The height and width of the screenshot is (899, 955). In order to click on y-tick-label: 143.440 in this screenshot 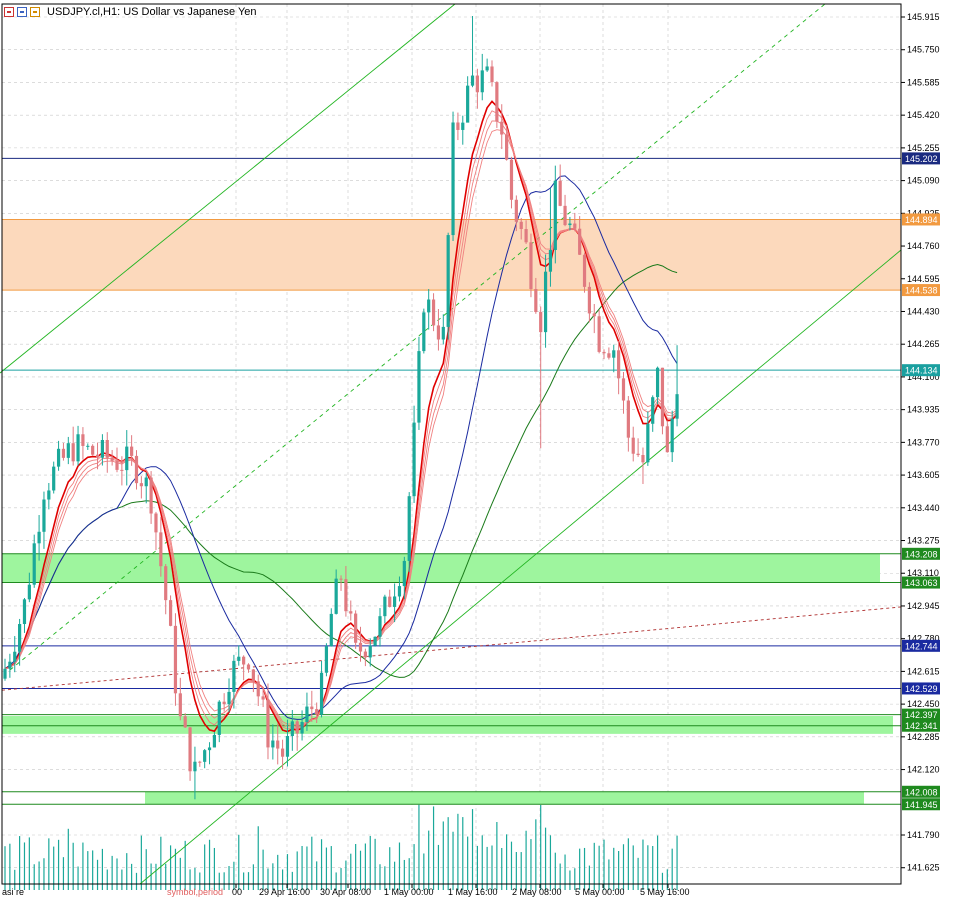, I will do `click(923, 508)`.